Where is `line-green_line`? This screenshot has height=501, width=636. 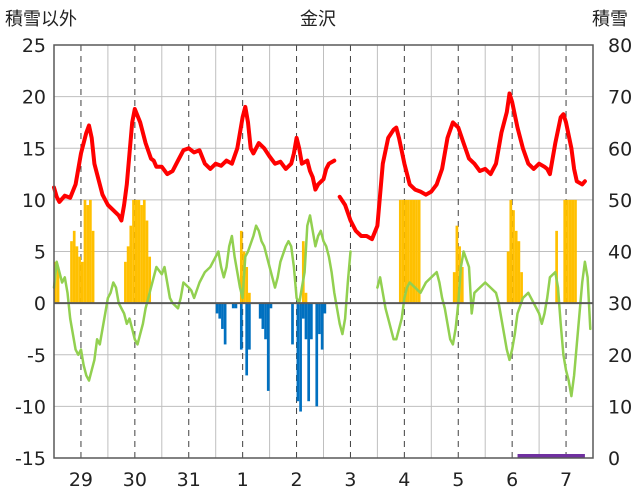
line-green_line is located at coordinates (484, 324).